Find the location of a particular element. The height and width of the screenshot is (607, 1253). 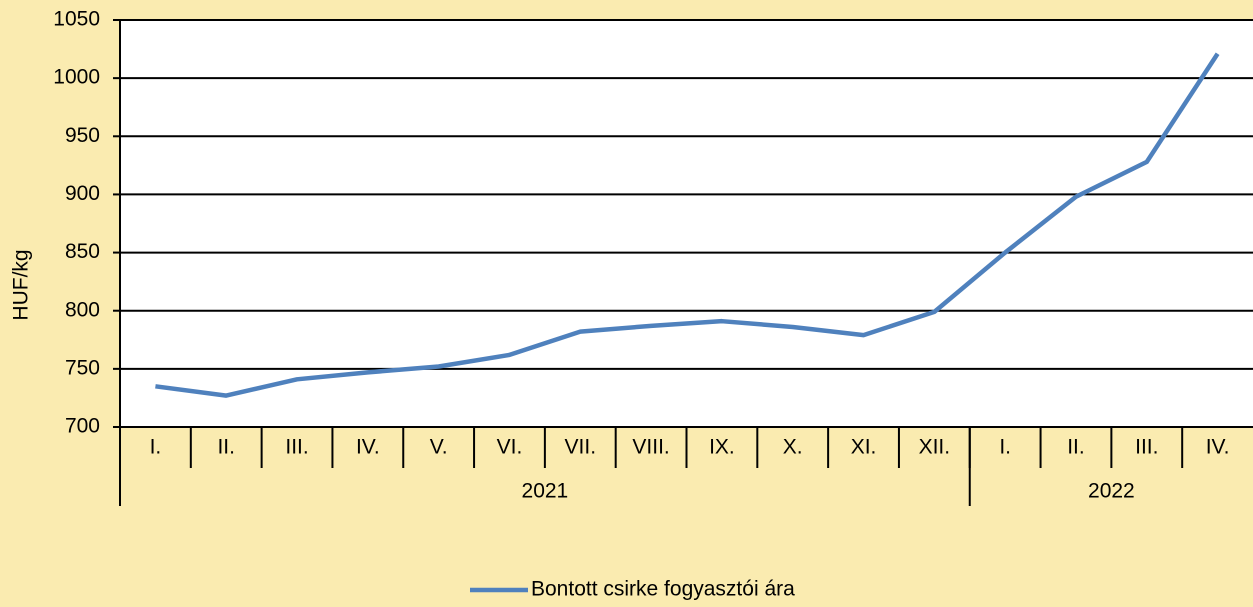

x-tick-label: XII. is located at coordinates (935, 447).